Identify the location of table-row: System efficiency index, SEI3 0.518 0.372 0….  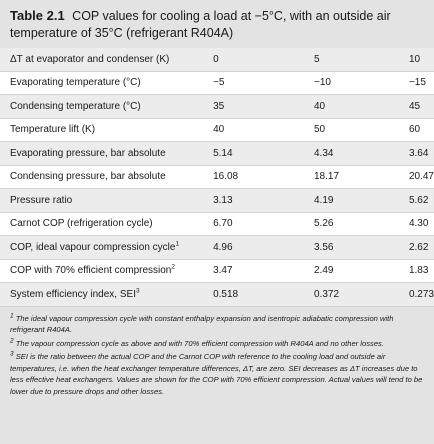
(217, 294).